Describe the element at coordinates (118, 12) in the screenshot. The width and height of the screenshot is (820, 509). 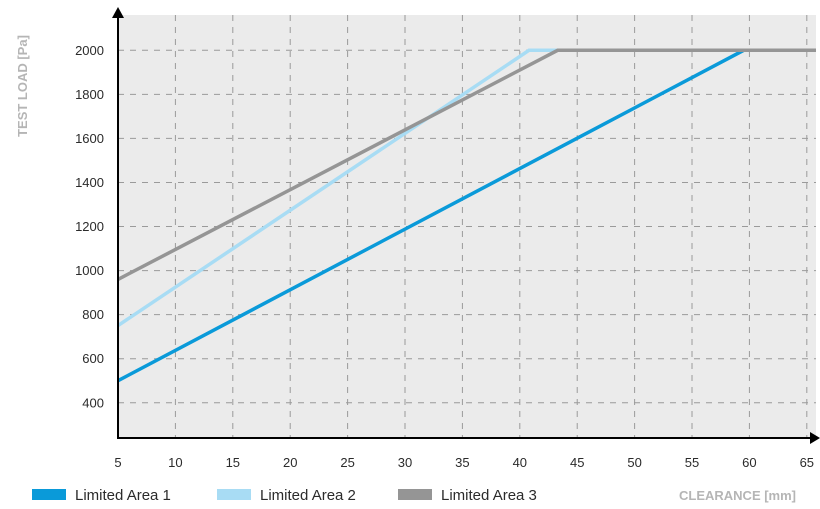
I see `y-axis-arrow-icon` at that location.